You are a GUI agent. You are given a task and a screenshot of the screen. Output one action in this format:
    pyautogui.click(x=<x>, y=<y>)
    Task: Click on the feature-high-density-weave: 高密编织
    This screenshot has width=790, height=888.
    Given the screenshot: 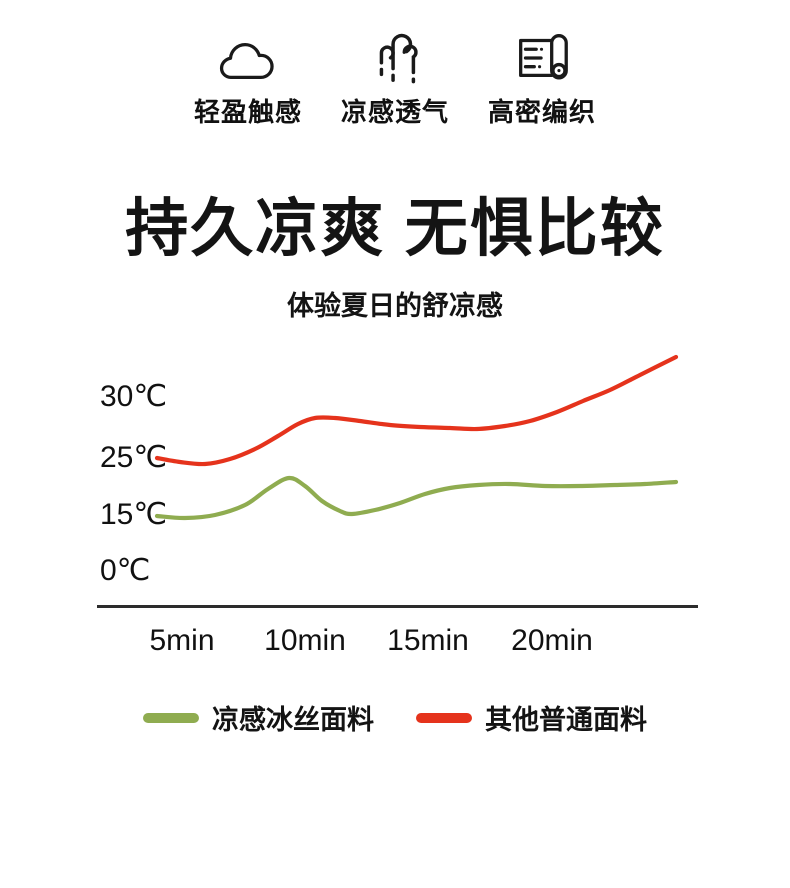 What is the action you would take?
    pyautogui.click(x=542, y=77)
    